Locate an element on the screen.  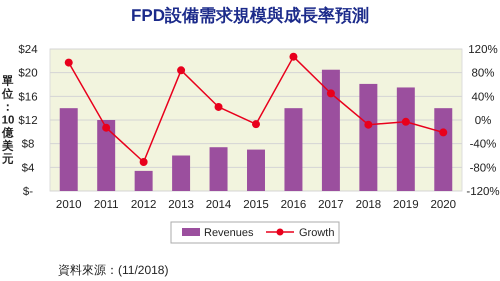
x-tick-label: 2010 is located at coordinates (69, 205).